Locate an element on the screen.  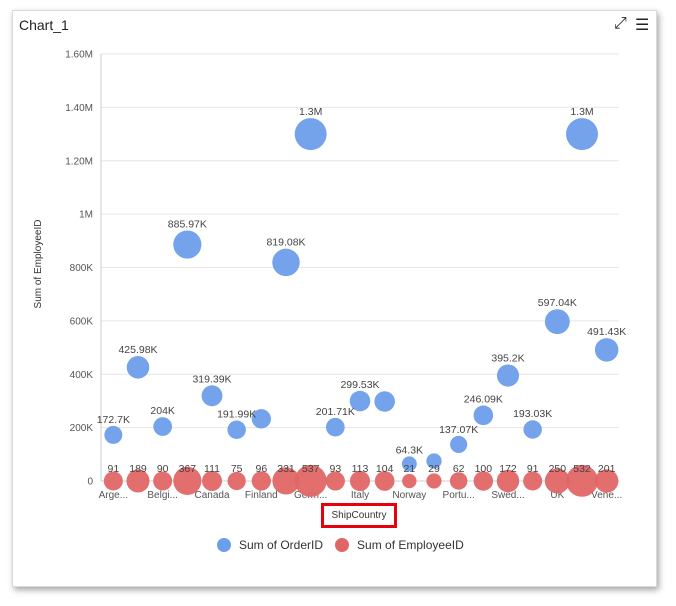
data-label-orderid: 299.53K is located at coordinates (359, 385).